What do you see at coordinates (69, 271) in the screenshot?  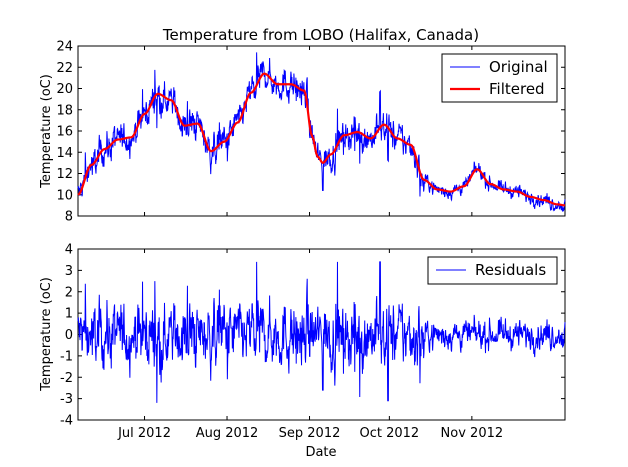 I see `bottom-y-tick-label: 3` at bounding box center [69, 271].